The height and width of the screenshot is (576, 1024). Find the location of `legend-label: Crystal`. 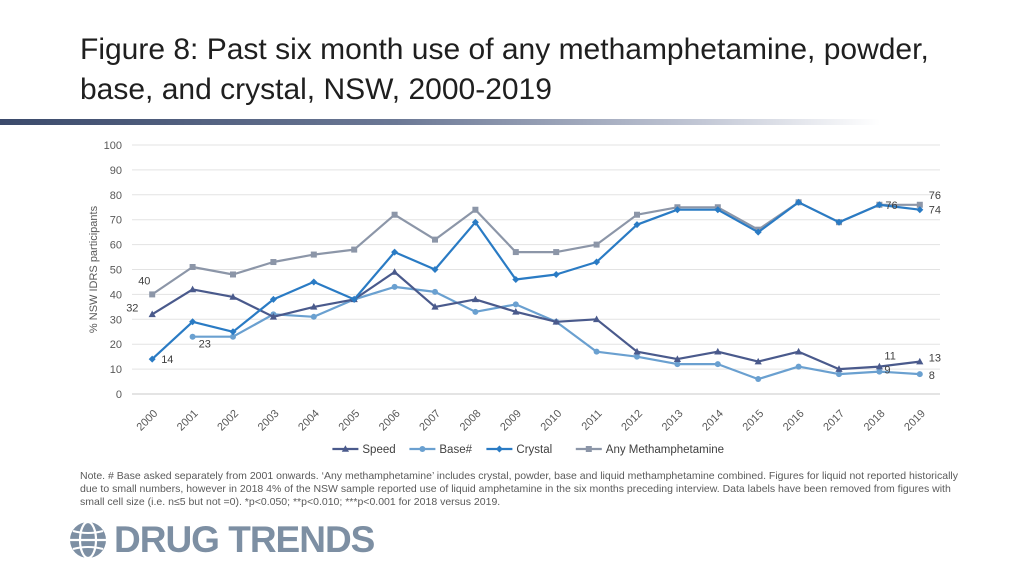

legend-label: Crystal is located at coordinates (534, 450).